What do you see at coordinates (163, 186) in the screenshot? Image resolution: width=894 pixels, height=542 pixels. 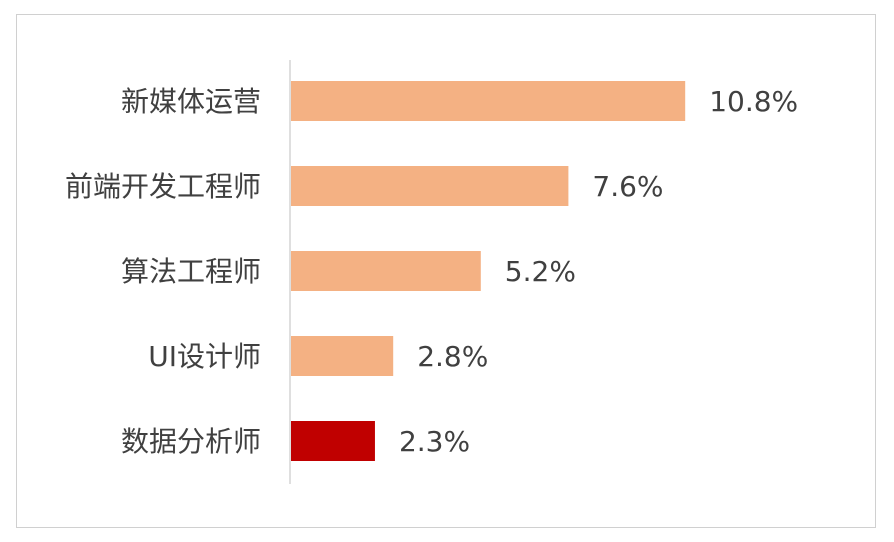 I see `category-label-1: 前端开发工程师` at bounding box center [163, 186].